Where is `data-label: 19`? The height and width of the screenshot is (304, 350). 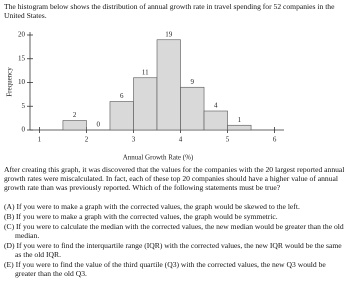
data-label: 19 is located at coordinates (169, 34).